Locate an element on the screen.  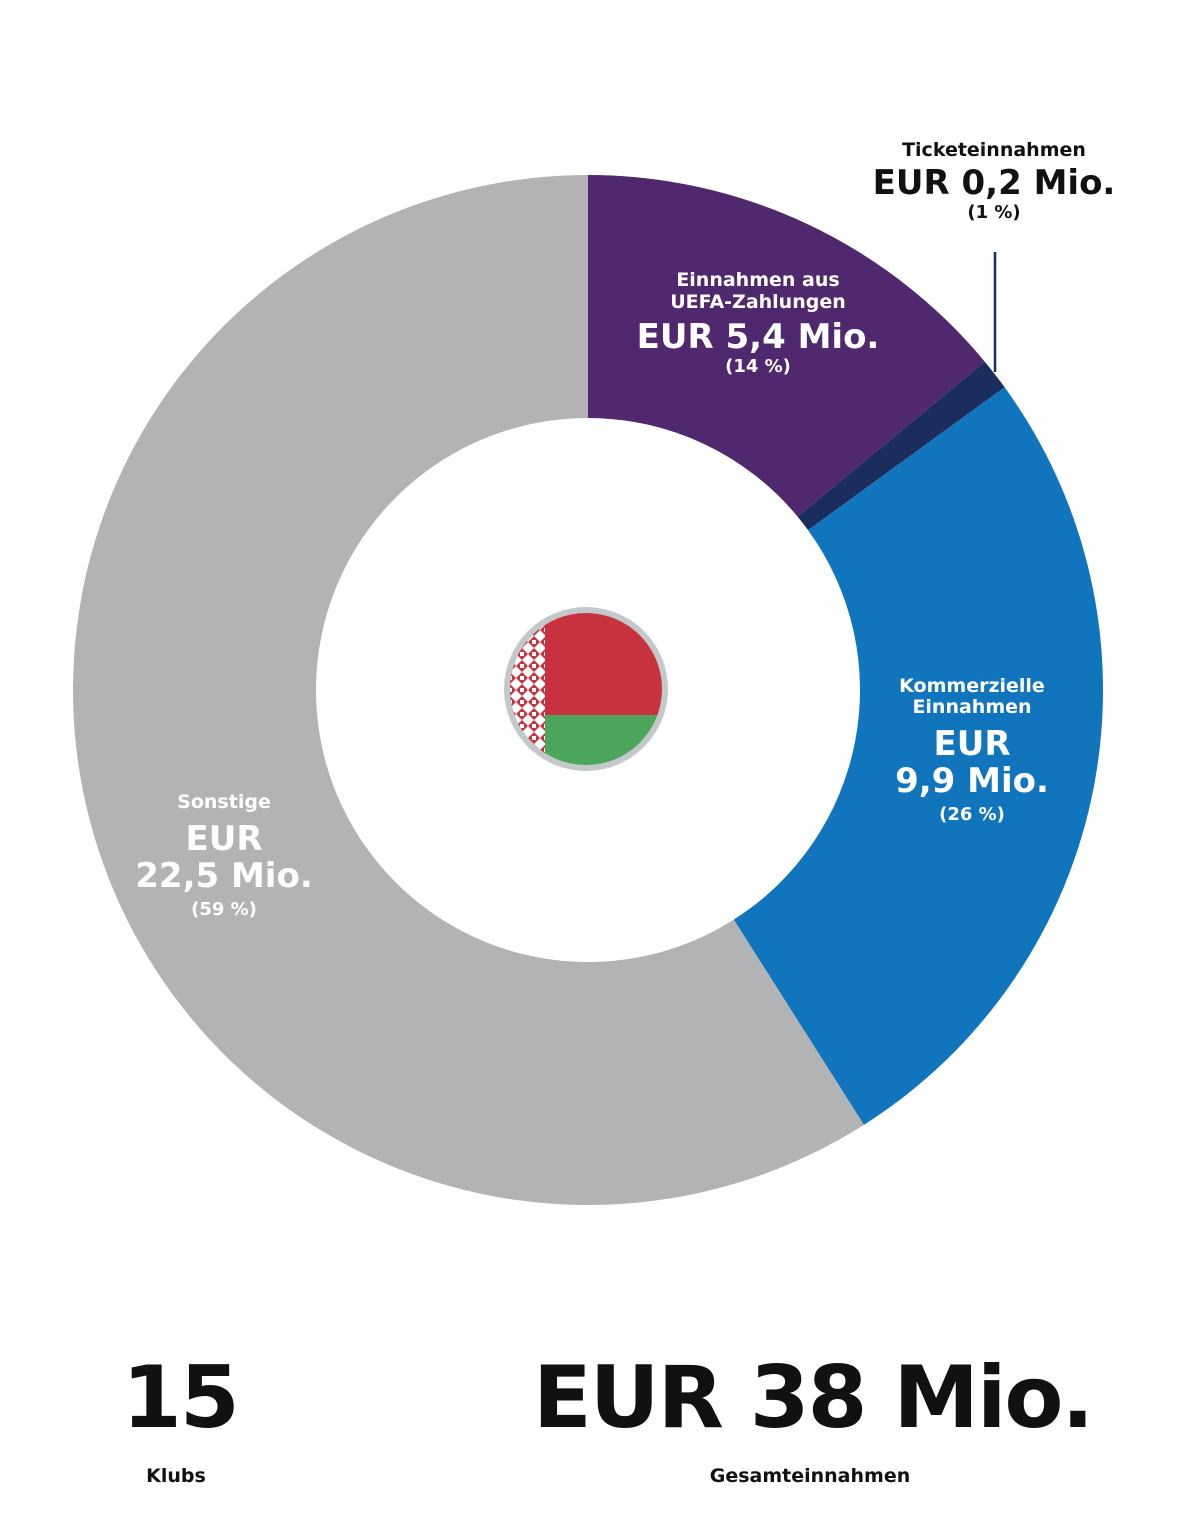
slice-name: Sonstige is located at coordinates (224, 802).